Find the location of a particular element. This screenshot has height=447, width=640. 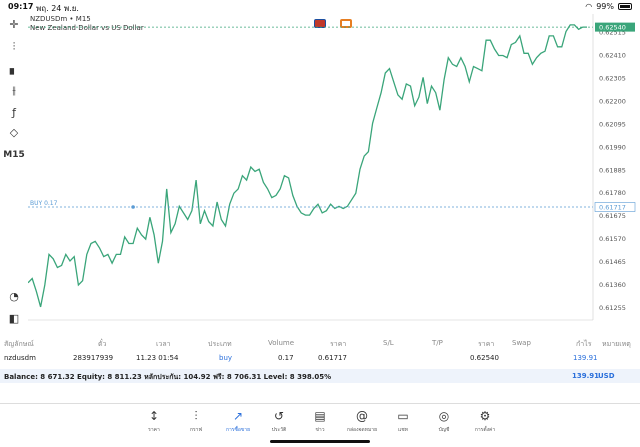

nav-chat: ▭ แชท is located at coordinates (403, 421).